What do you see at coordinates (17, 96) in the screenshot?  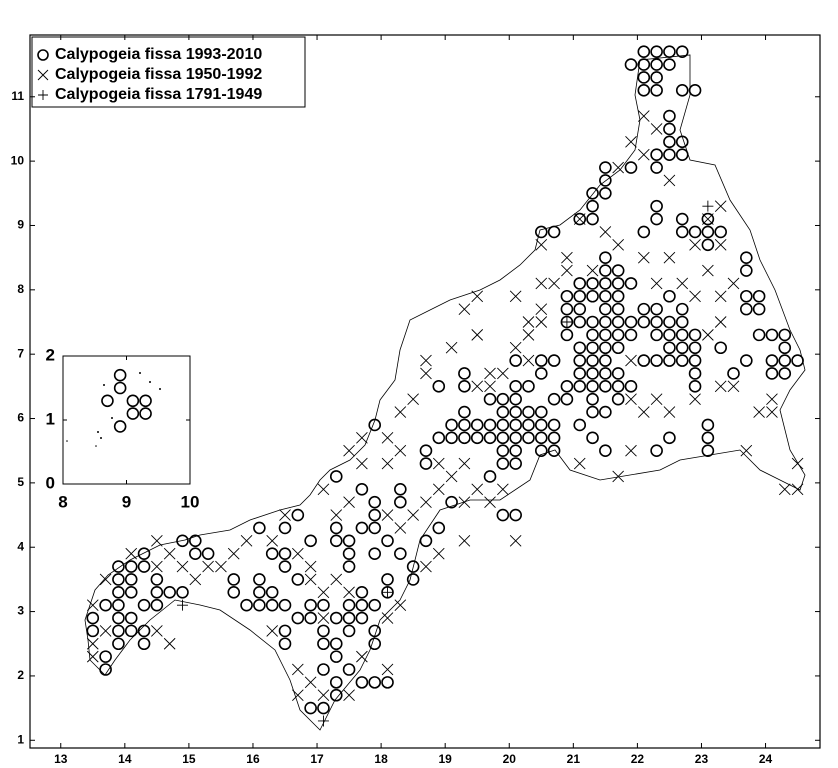 I see `y-tick-label: 11` at bounding box center [17, 96].